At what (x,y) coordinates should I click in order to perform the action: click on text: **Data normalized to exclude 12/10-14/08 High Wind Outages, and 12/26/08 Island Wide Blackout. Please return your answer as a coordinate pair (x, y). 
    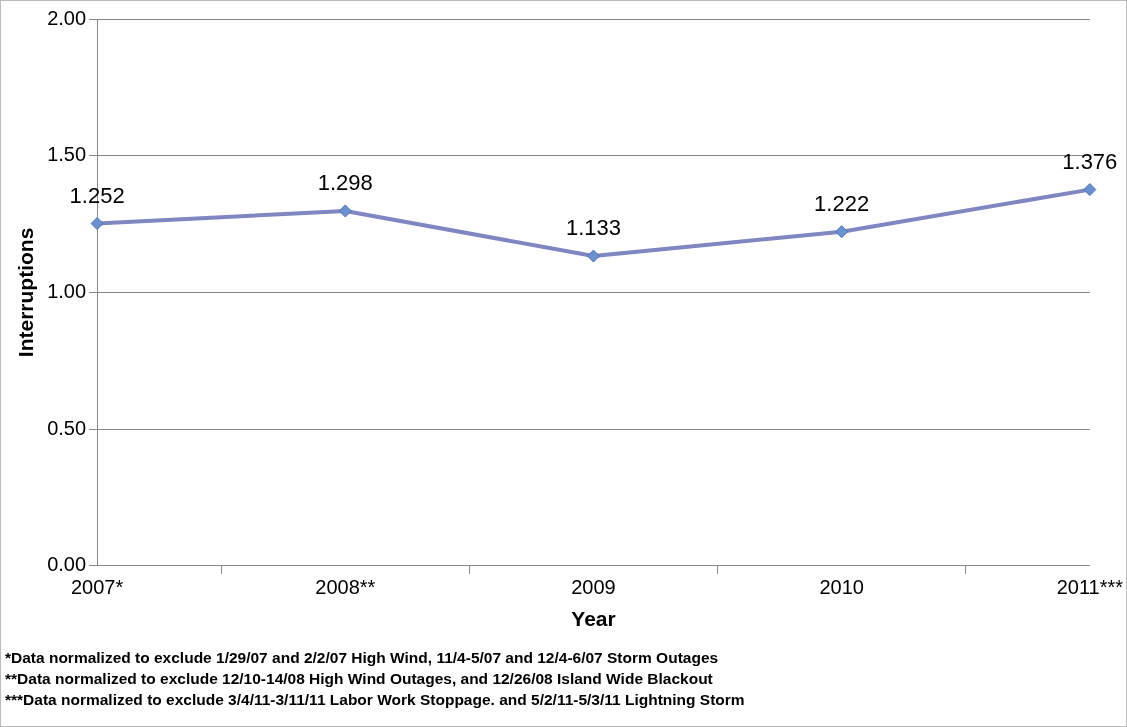
    Looking at the image, I should click on (359, 679).